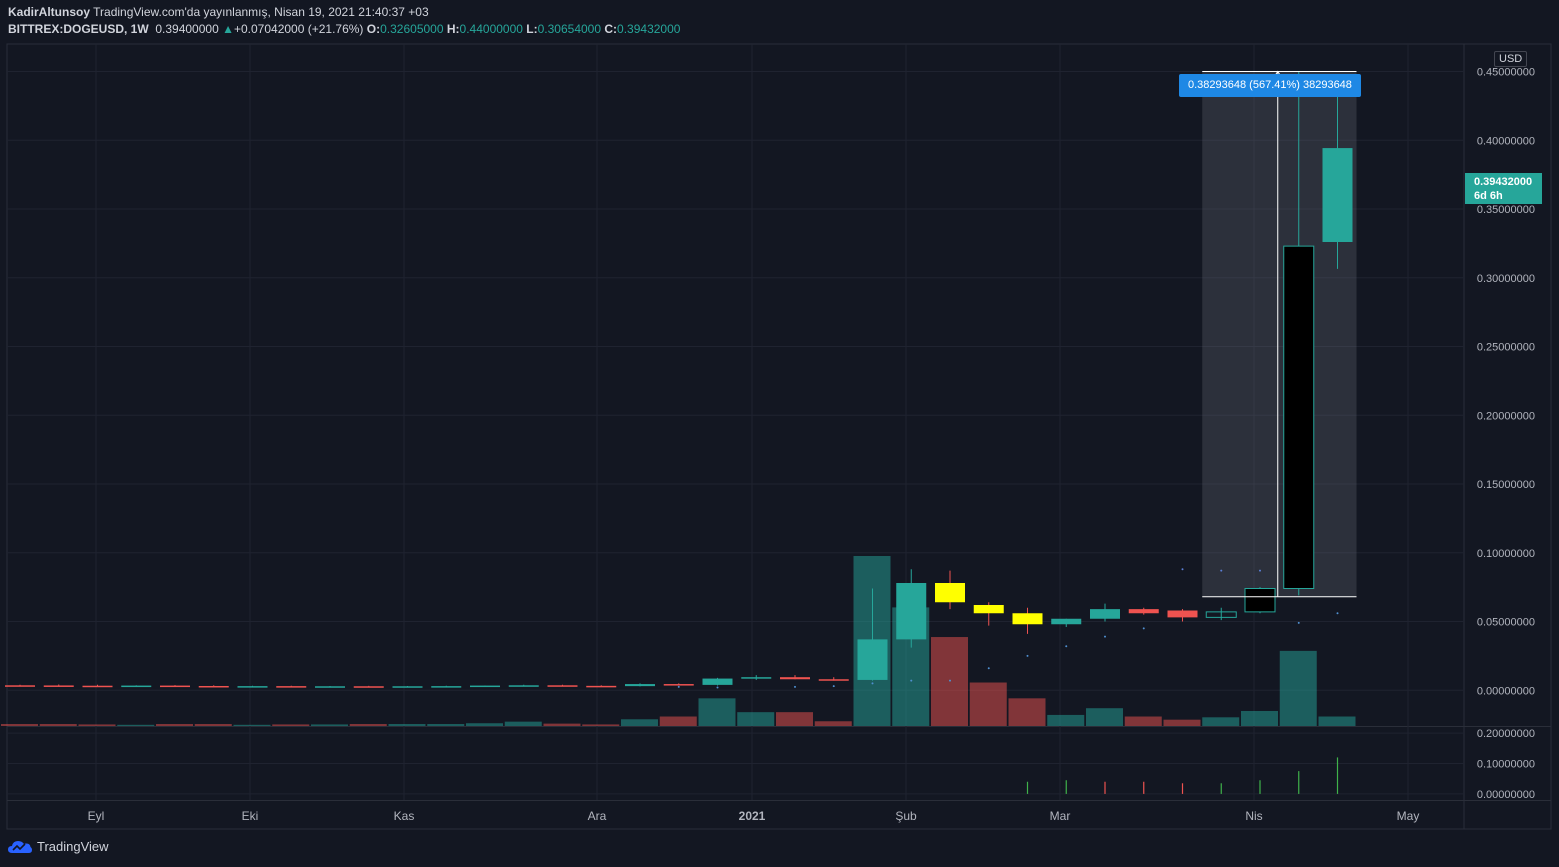  What do you see at coordinates (611, 29) in the screenshot?
I see `close-label: C:` at bounding box center [611, 29].